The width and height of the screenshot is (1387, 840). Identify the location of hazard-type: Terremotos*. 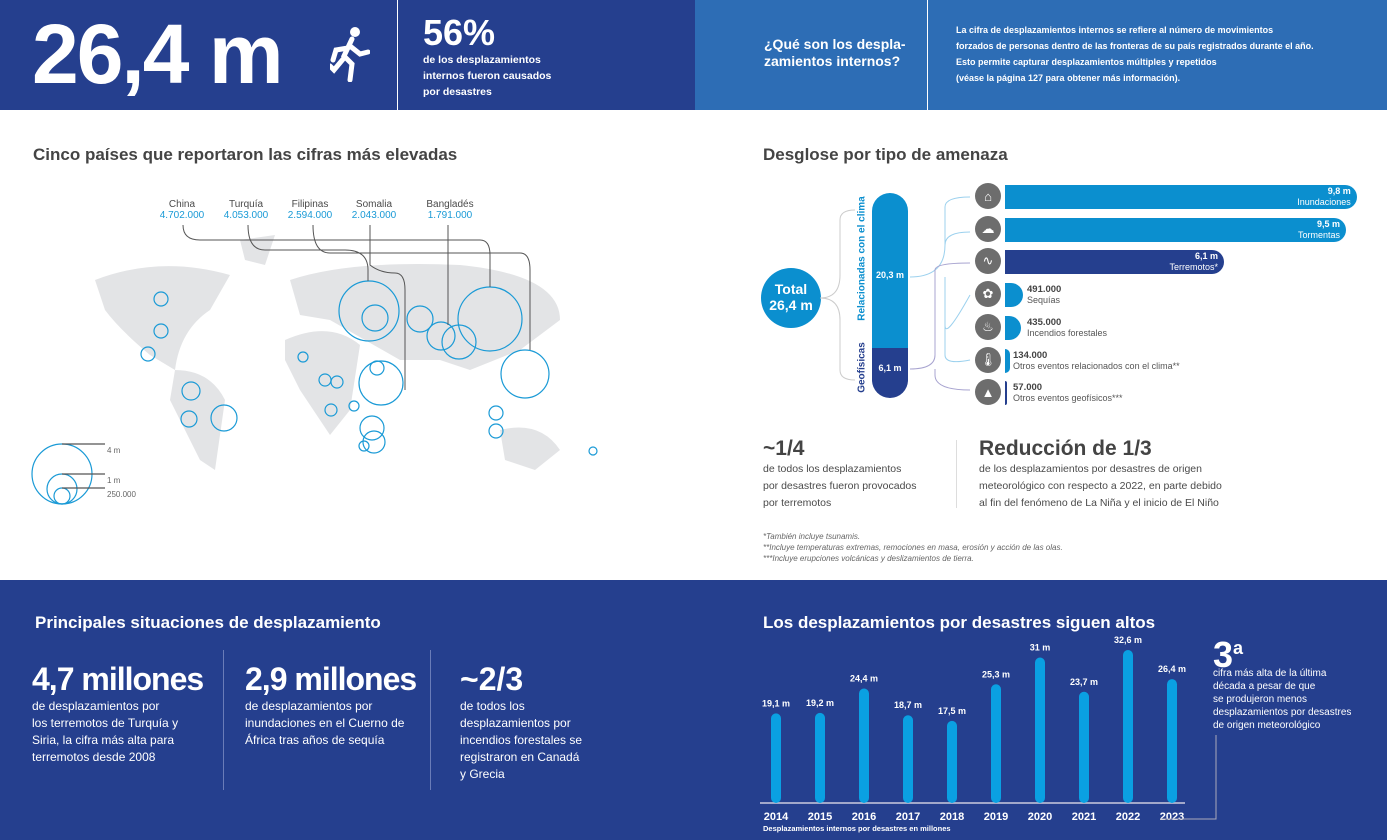
(1193, 267).